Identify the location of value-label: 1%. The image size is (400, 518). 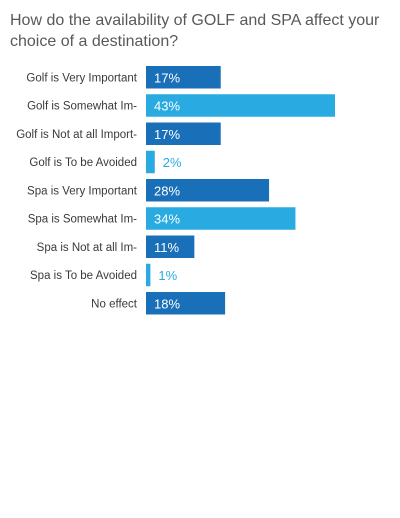
(167, 275).